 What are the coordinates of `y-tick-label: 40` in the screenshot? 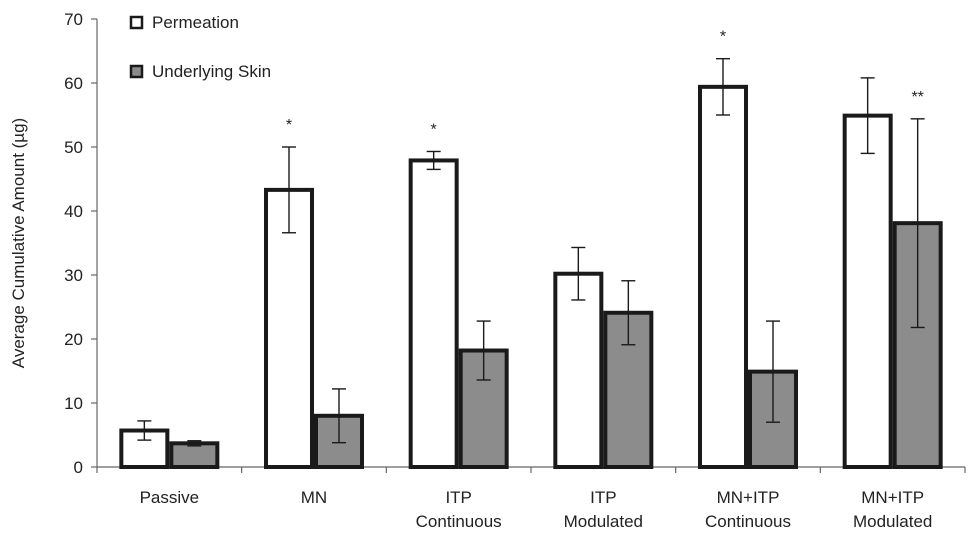 It's located at (73, 211).